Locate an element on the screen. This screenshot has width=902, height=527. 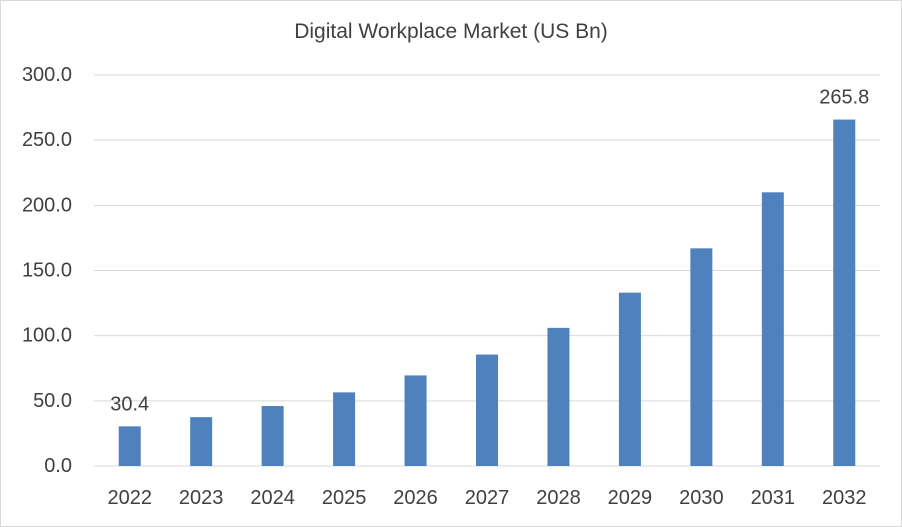
x-tick-label: 2022 is located at coordinates (129, 498).